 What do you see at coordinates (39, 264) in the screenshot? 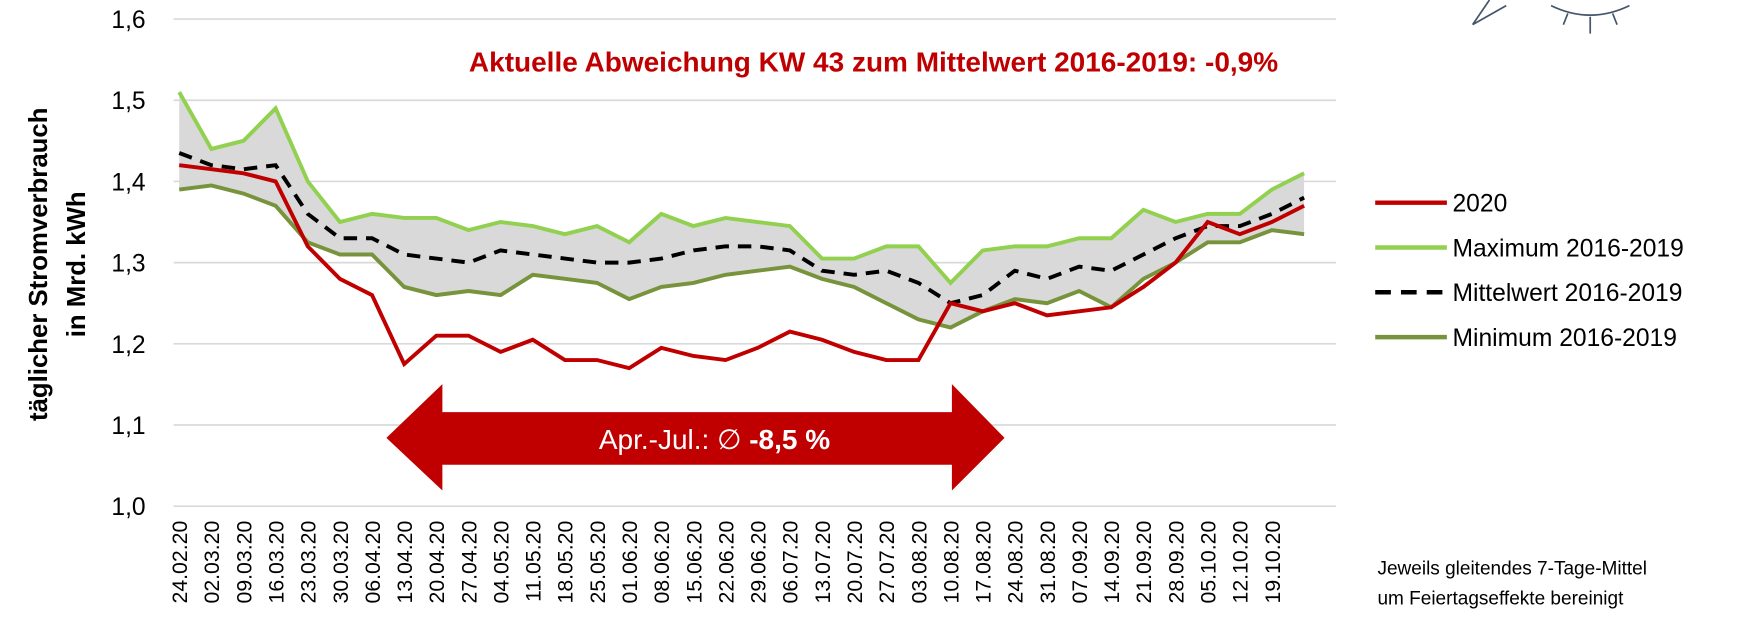
I see `y-axis-label: täglicher Stromverbrauch` at bounding box center [39, 264].